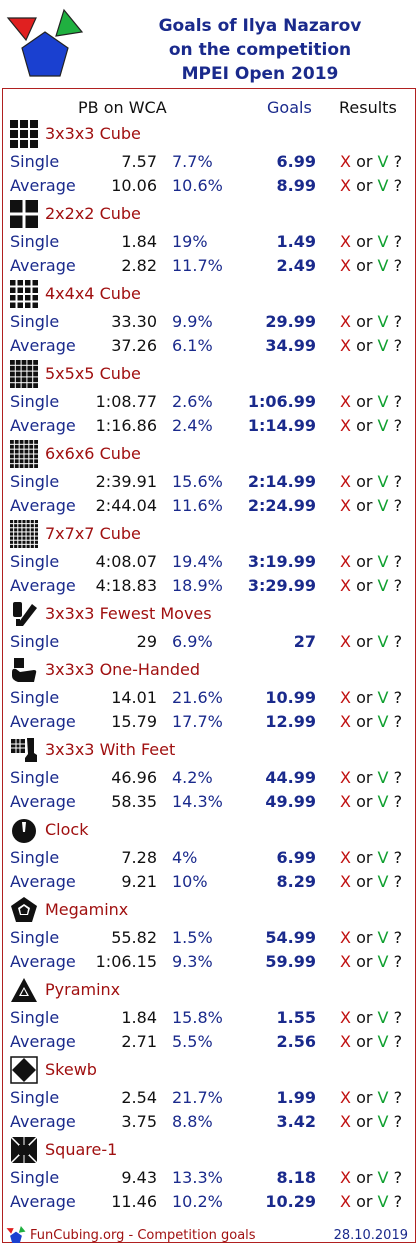  What do you see at coordinates (93, 213) in the screenshot?
I see `event-name: 2x2x2 Cube` at bounding box center [93, 213].